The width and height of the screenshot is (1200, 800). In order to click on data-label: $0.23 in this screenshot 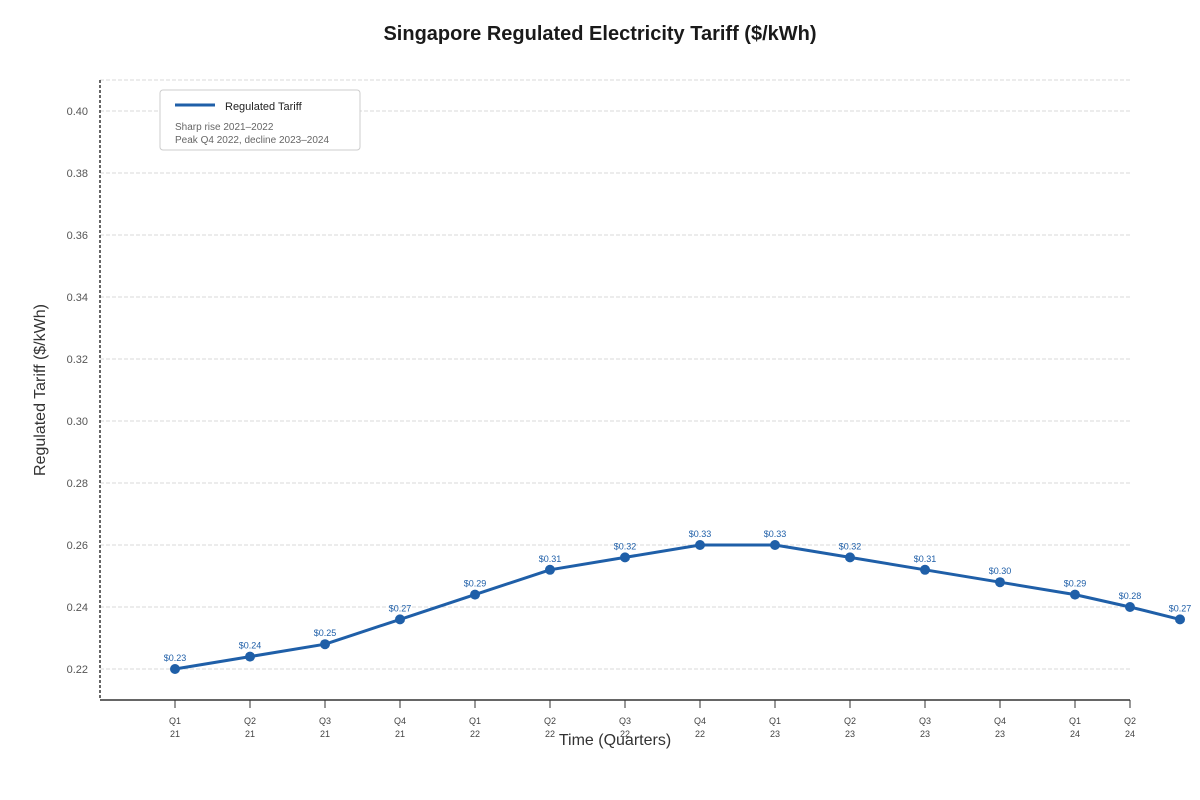, I will do `click(175, 658)`.